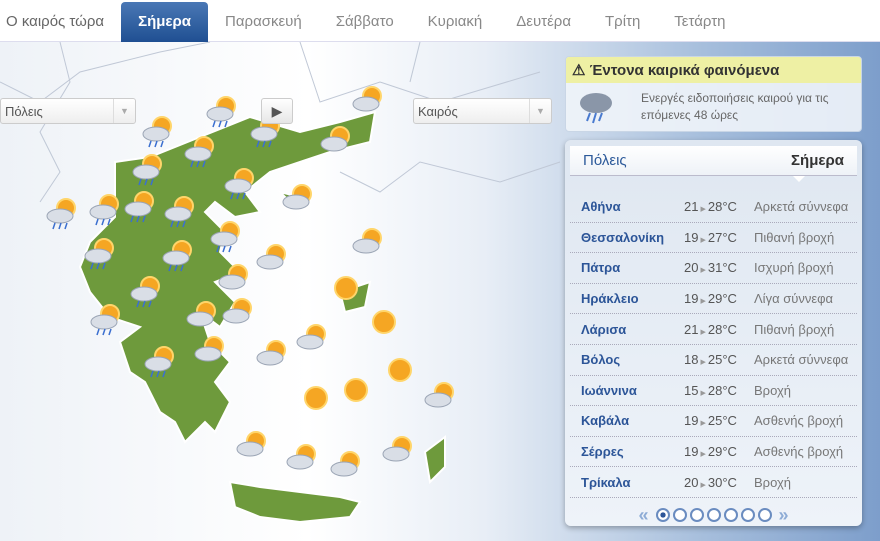 The width and height of the screenshot is (880, 541). I want to click on tab-1: Σήμερα, so click(165, 24).